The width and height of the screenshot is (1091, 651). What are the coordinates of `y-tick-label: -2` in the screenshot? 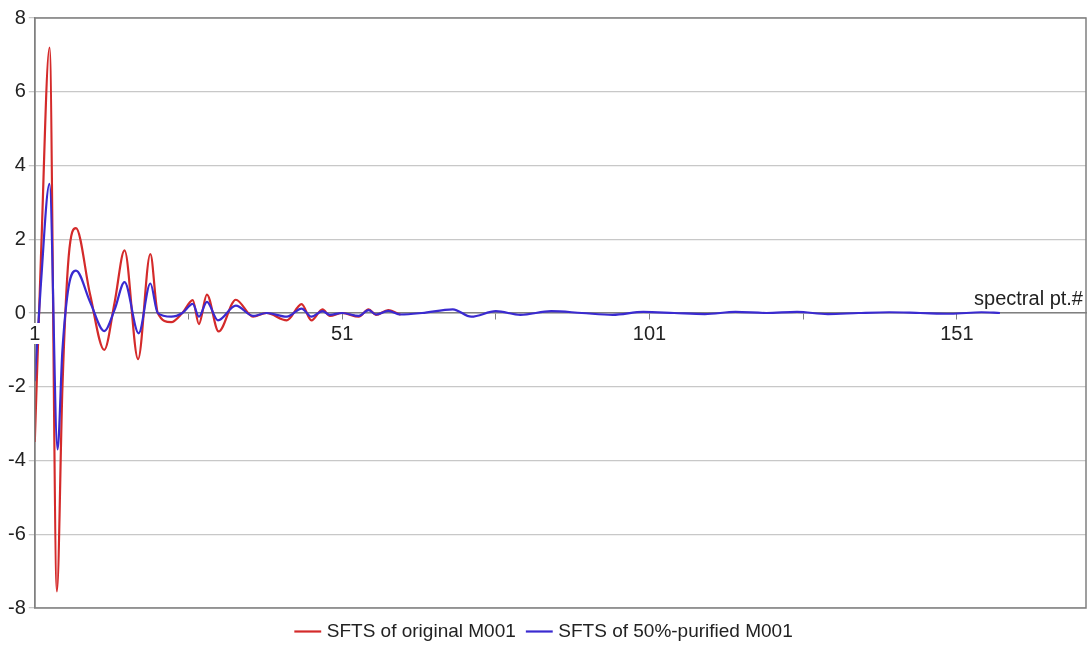 It's located at (16, 385).